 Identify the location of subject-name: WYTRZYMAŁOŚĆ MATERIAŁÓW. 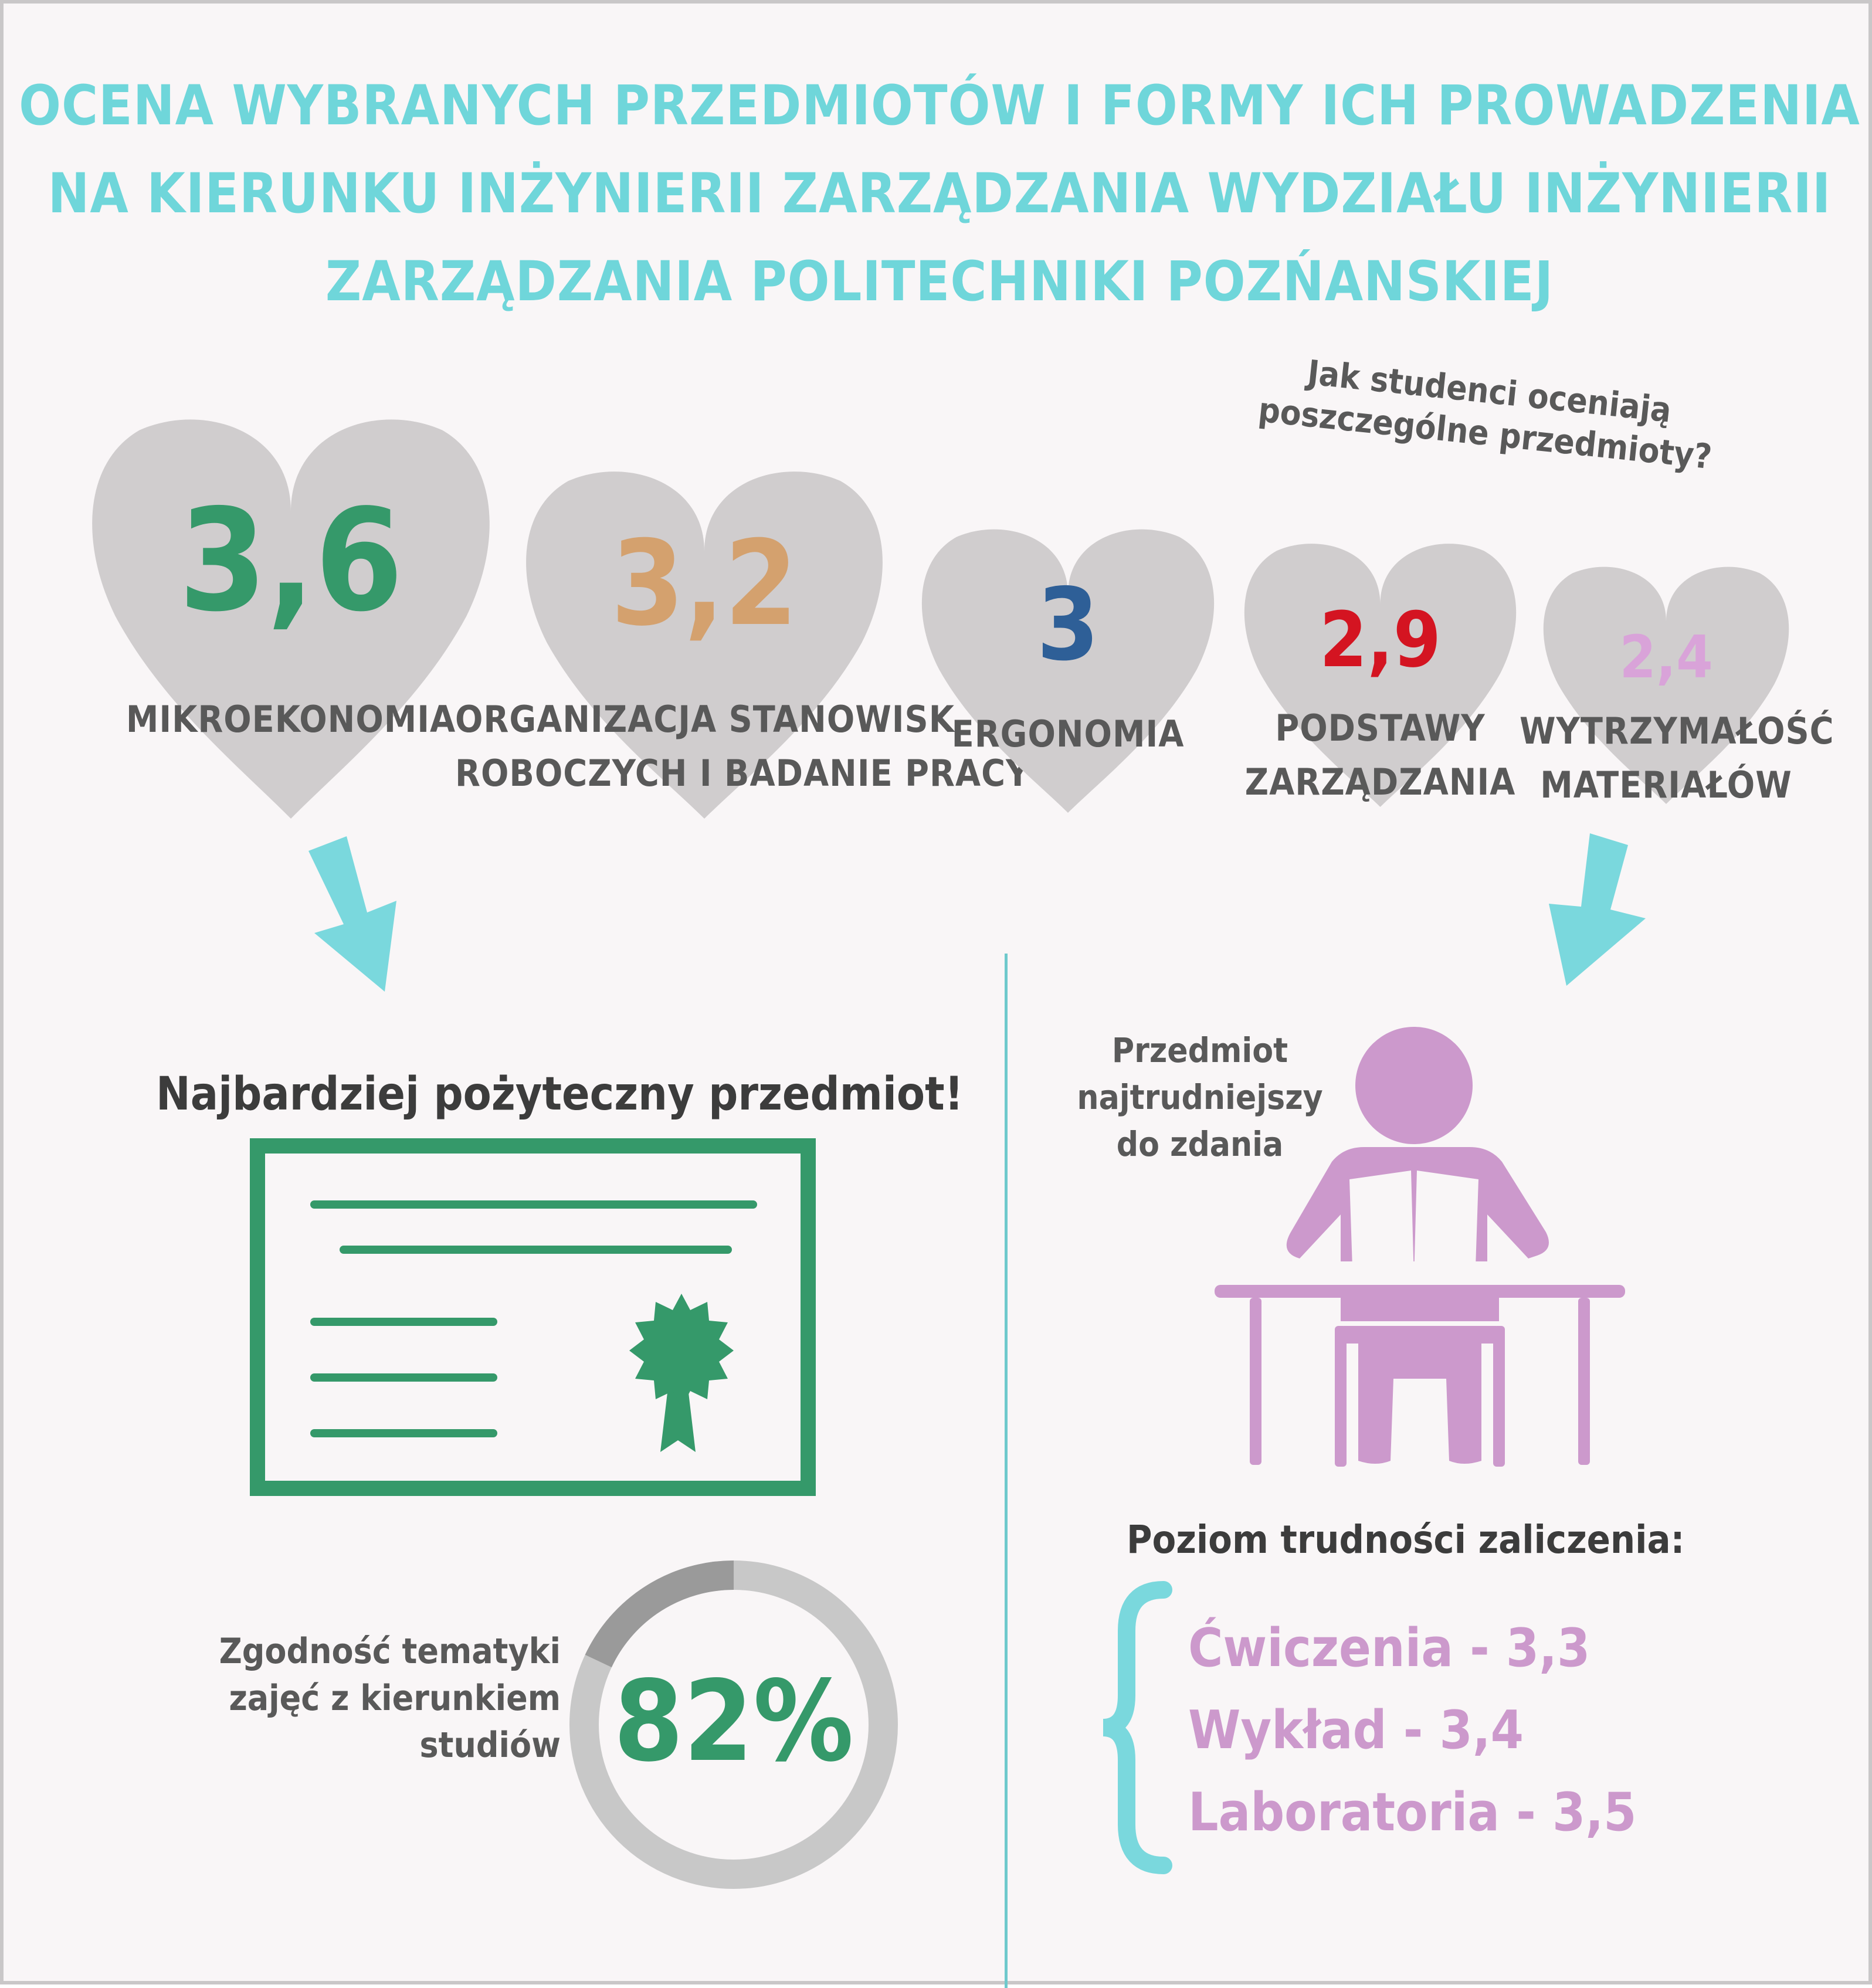
(1677, 758).